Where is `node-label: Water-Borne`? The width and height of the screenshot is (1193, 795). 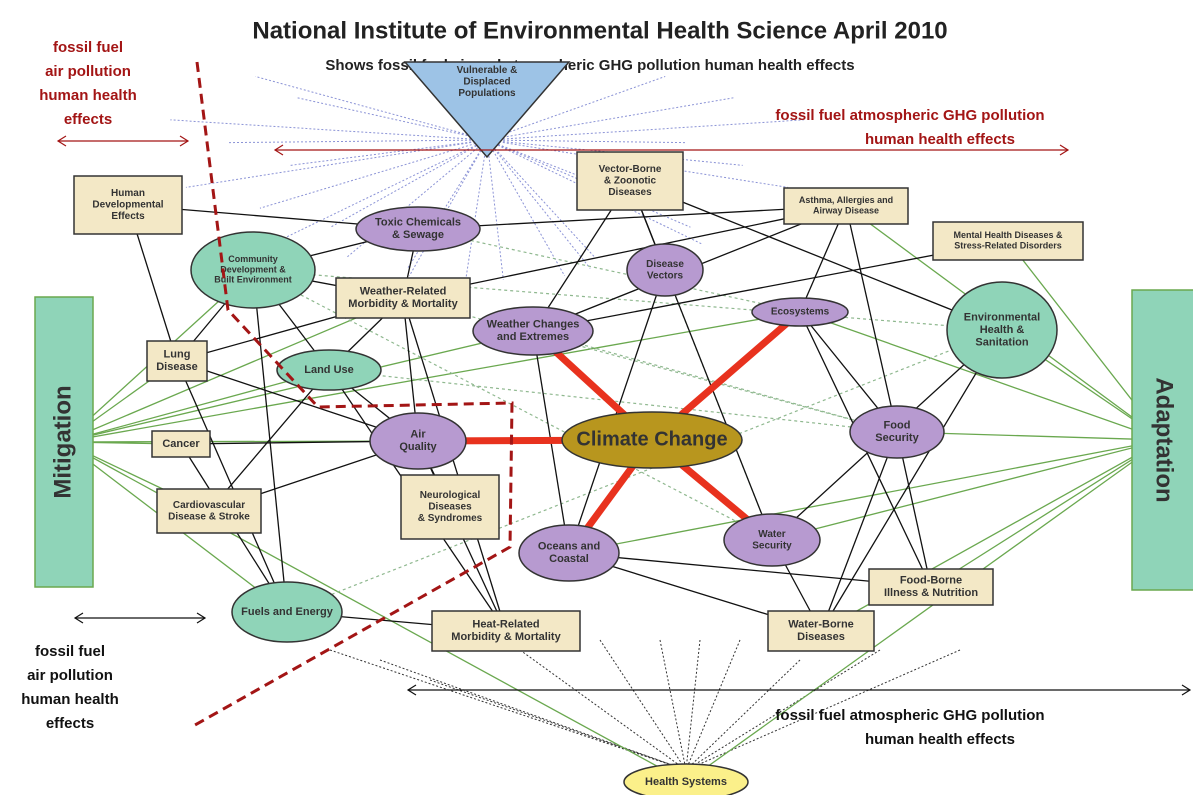 node-label: Water-Borne is located at coordinates (821, 625).